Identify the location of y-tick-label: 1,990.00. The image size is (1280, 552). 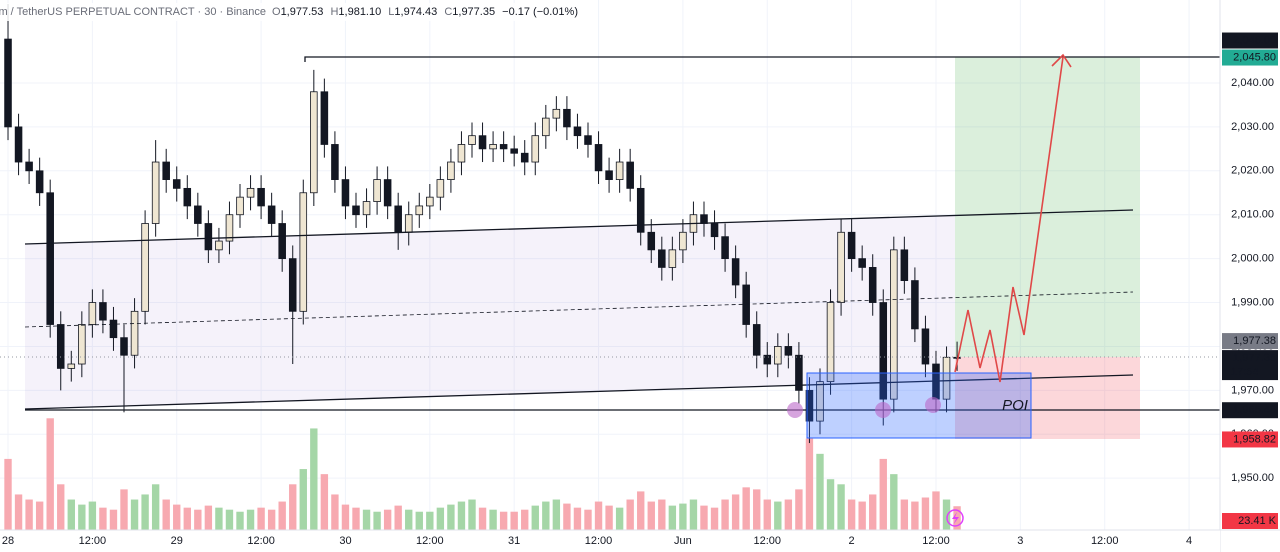
(1252, 302).